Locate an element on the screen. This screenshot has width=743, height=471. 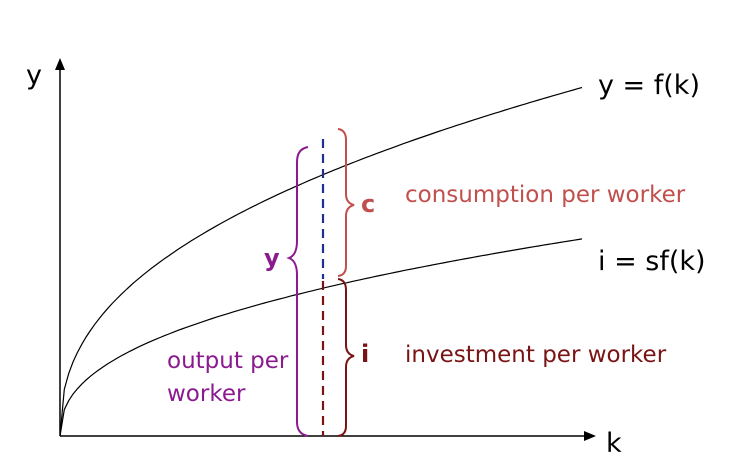
output-letter: y is located at coordinates (272, 258).